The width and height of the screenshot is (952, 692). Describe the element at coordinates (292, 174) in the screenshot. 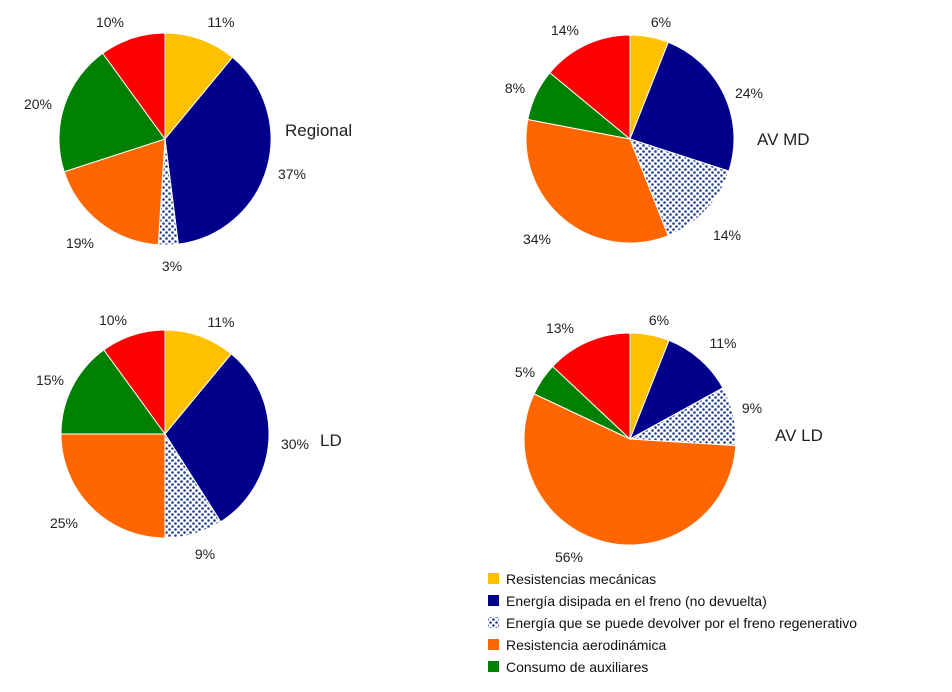

I see `data-label: 37%` at that location.